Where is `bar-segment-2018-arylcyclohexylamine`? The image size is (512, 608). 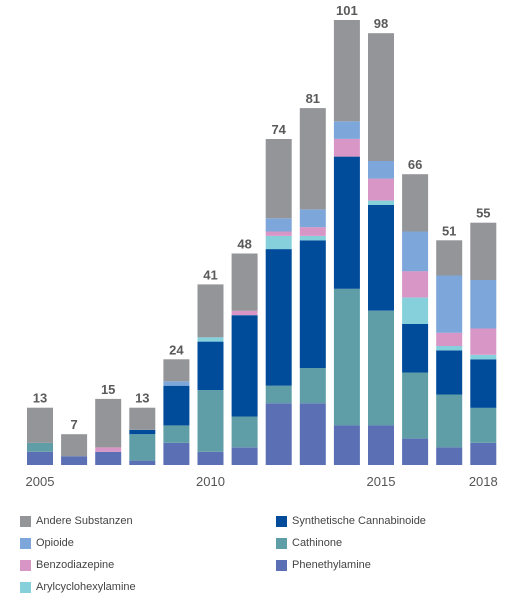
bar-segment-2018-arylcyclohexylamine is located at coordinates (483, 357).